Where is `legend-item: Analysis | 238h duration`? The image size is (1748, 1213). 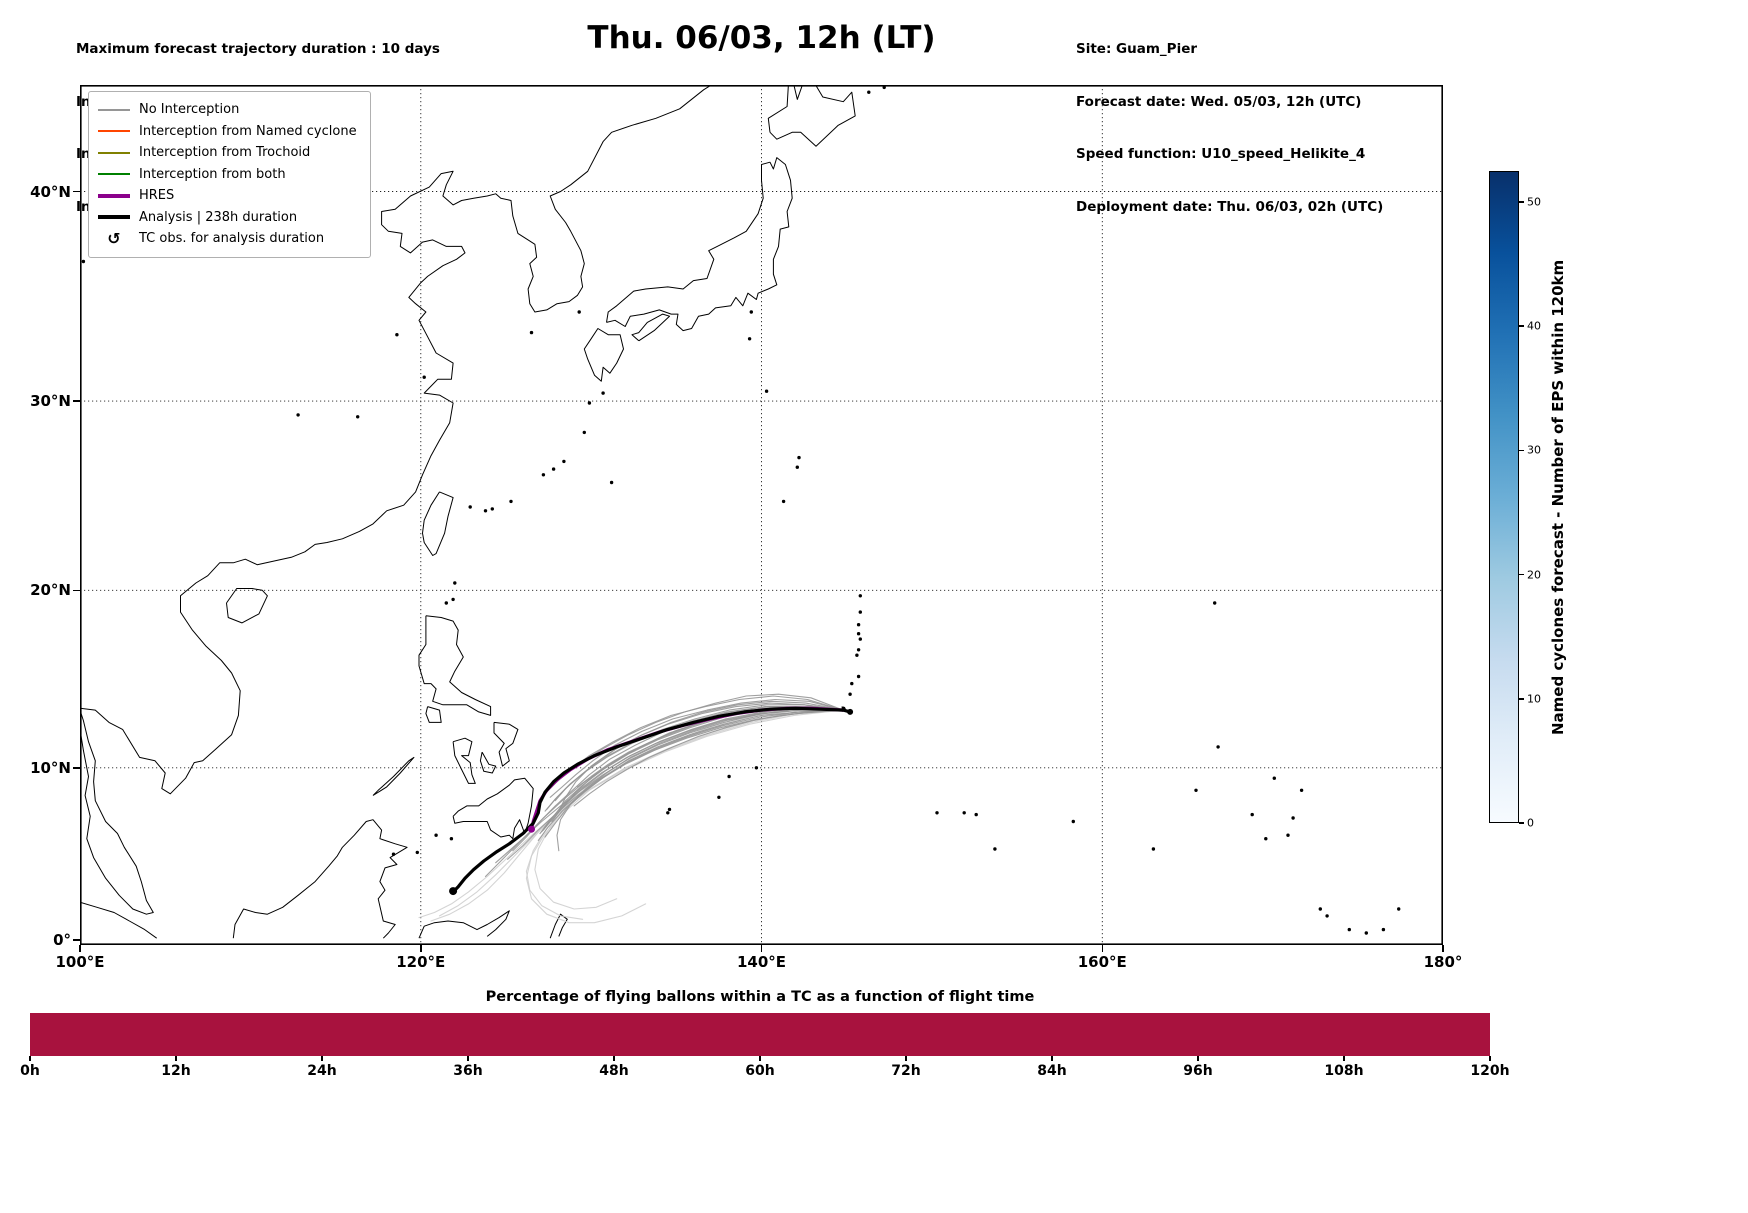 legend-item: Analysis | 238h duration is located at coordinates (227, 218).